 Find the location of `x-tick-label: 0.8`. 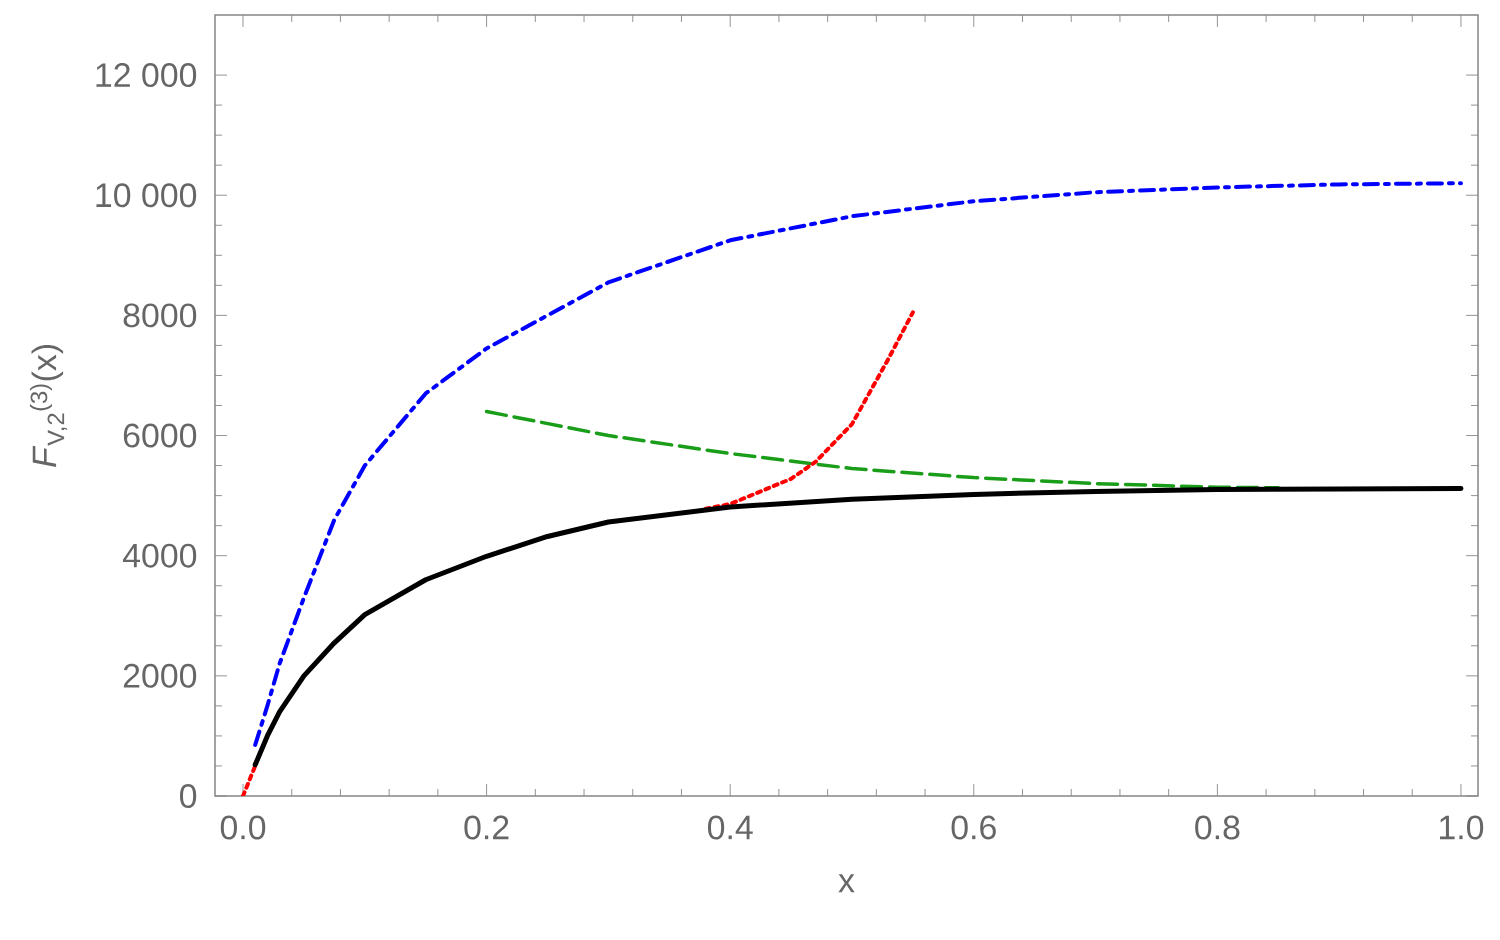

x-tick-label: 0.8 is located at coordinates (1217, 827).